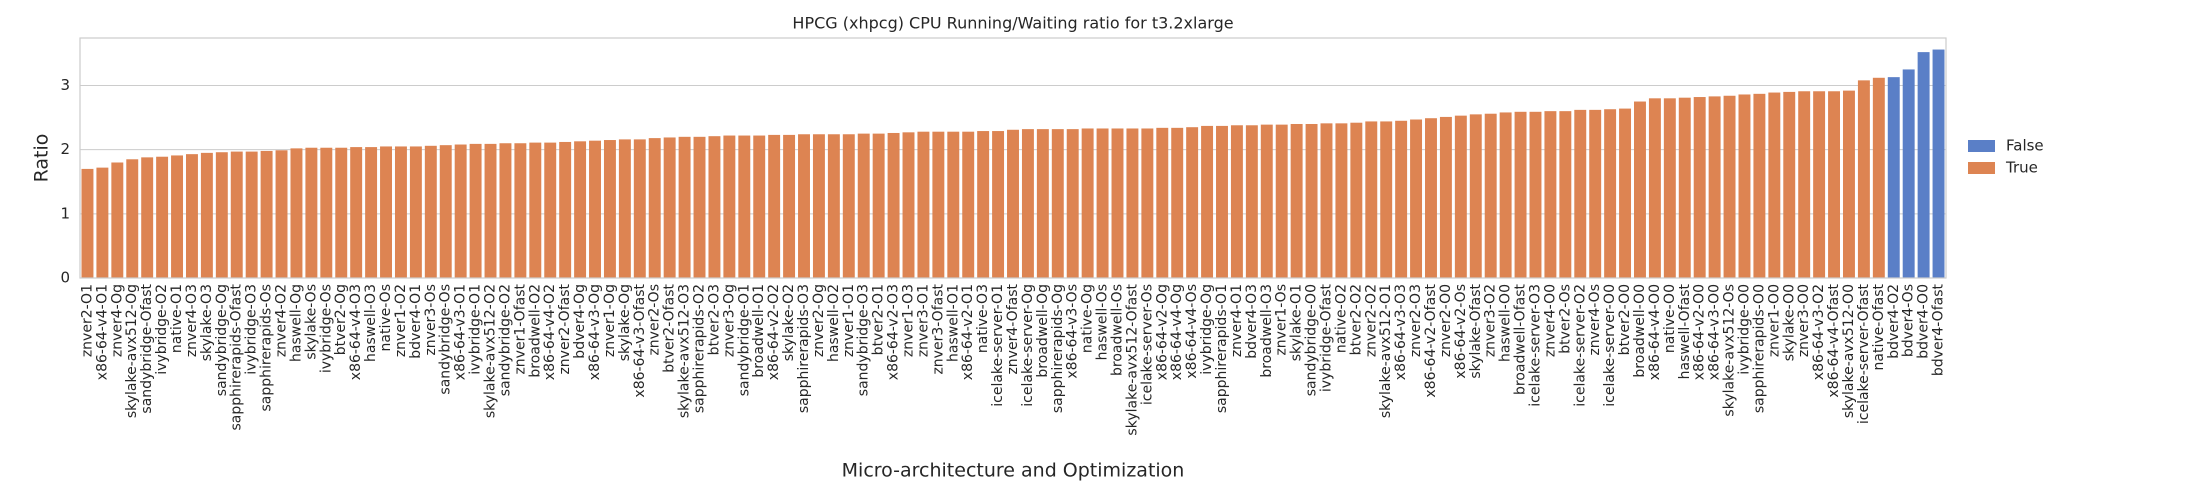  What do you see at coordinates (550, 332) in the screenshot?
I see `x-tick-label: x86-64-v4-O2` at bounding box center [550, 332].